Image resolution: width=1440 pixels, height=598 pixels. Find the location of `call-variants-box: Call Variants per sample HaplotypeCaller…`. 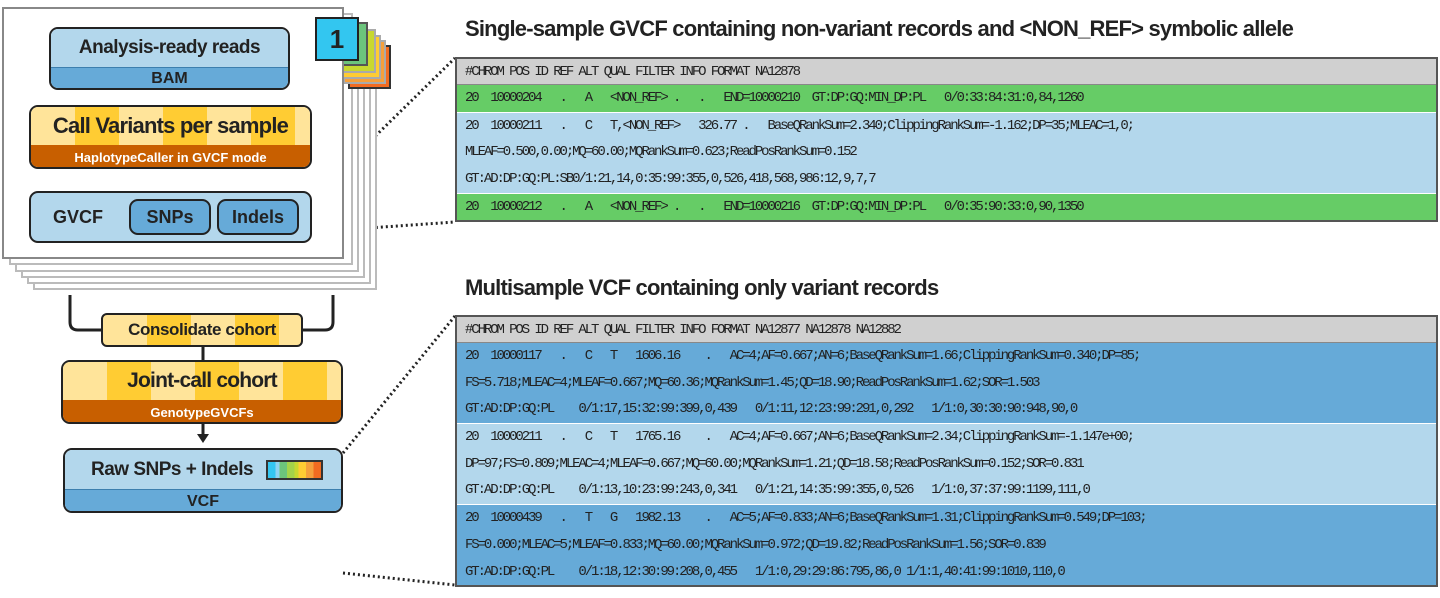

call-variants-box: Call Variants per sample HaplotypeCaller… is located at coordinates (170, 137).